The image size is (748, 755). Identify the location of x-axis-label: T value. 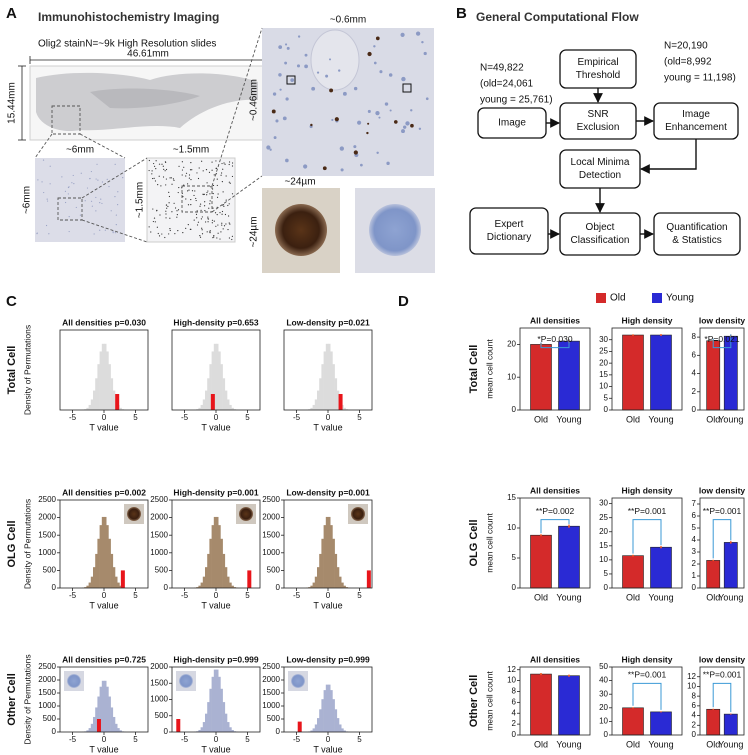
(103, 605).